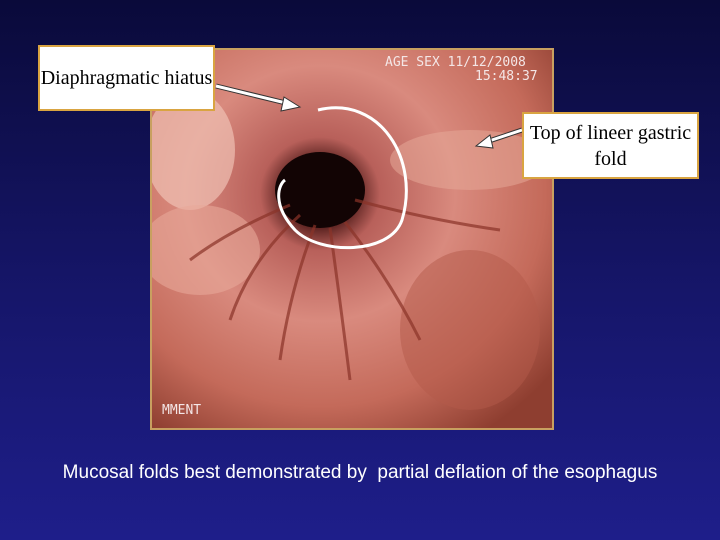 This screenshot has width=720, height=540. Describe the element at coordinates (126, 78) in the screenshot. I see `label-box: Diaphragmatic hiatus` at that location.